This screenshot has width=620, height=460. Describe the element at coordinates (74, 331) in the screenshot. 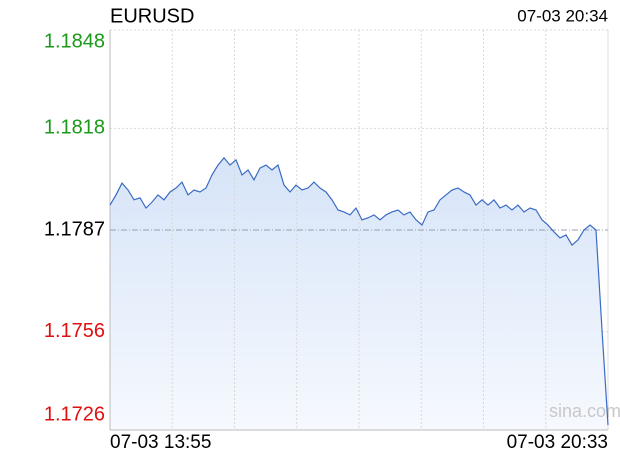

I see `y-tick-label: 1.1756` at that location.